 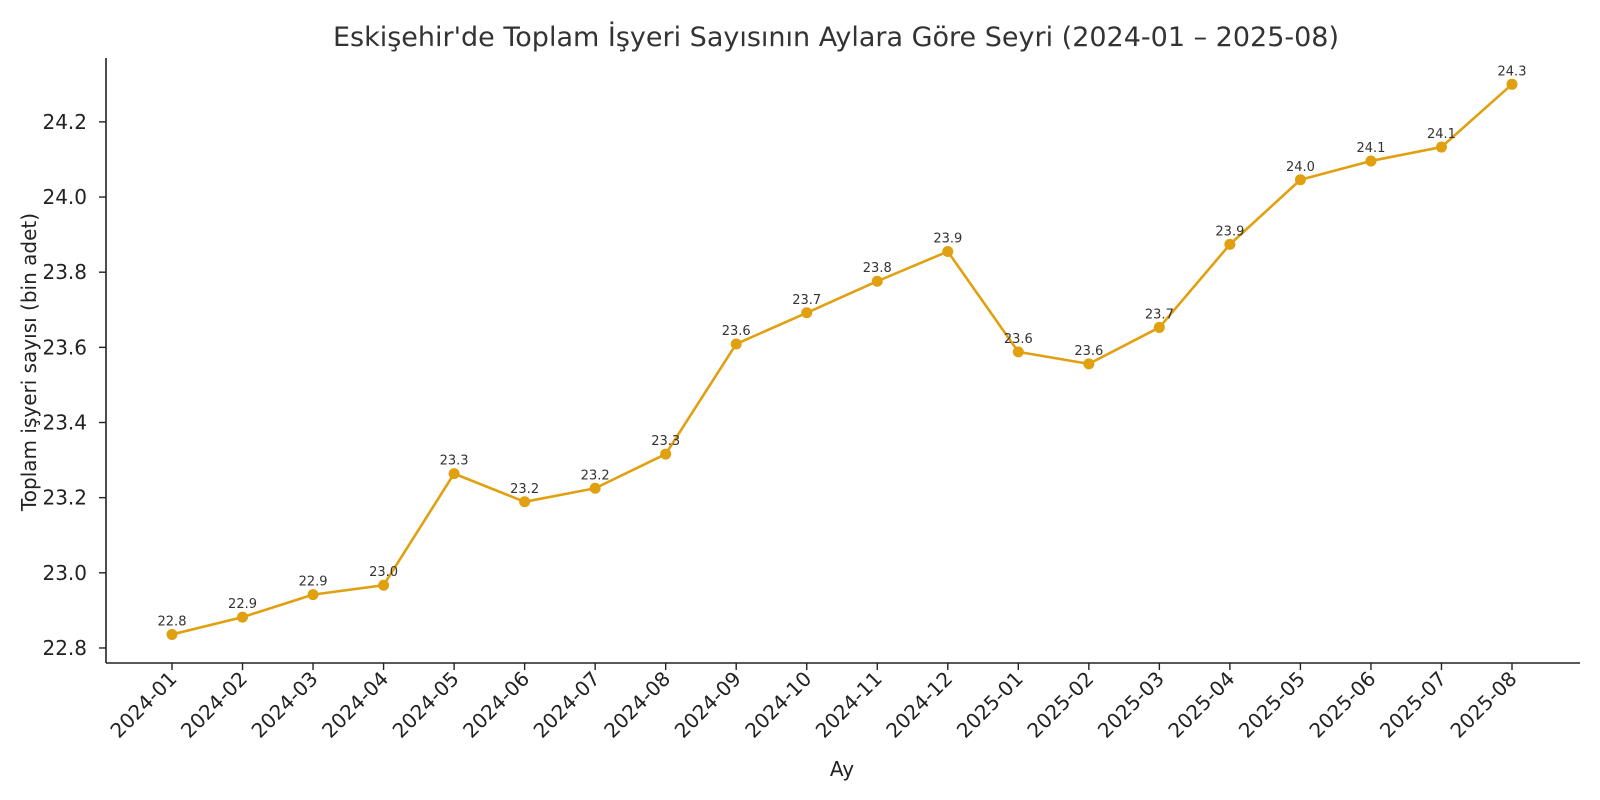 I want to click on data-label: 23.8, so click(x=877, y=268).